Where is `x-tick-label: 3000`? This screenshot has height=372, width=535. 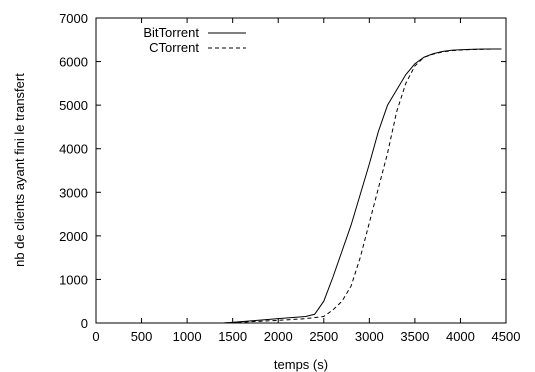 x-tick-label: 3000 is located at coordinates (369, 336).